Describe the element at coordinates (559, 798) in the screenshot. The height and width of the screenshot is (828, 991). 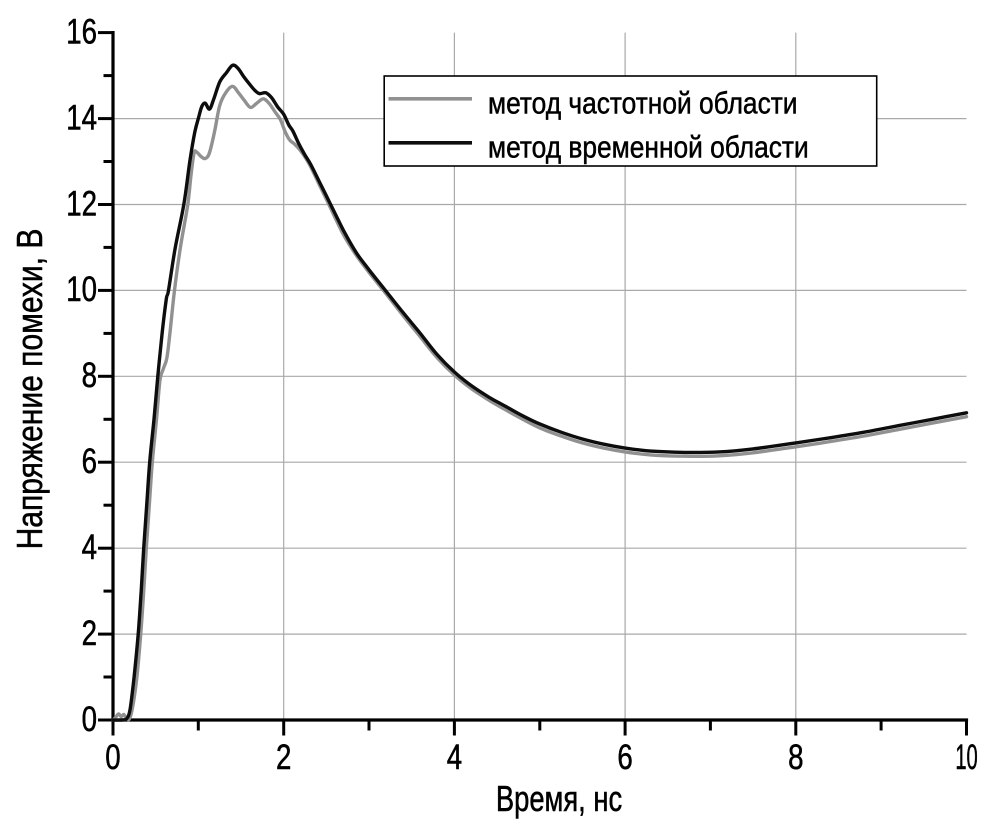
I see `svg-text: Время, нс` at that location.